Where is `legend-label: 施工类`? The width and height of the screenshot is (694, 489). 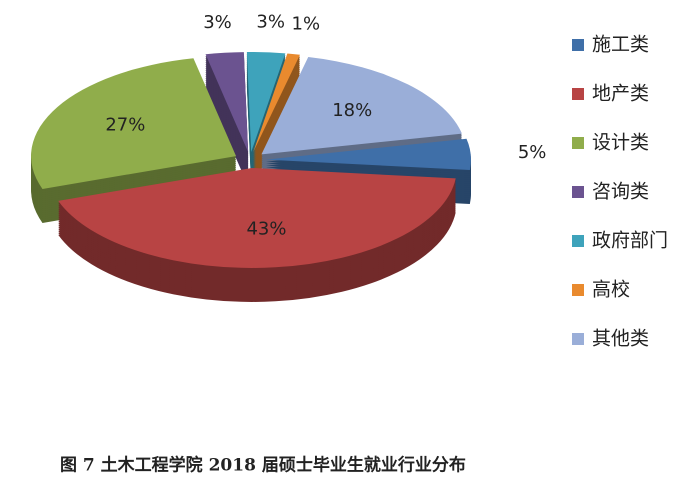
legend-label: 施工类 is located at coordinates (620, 45).